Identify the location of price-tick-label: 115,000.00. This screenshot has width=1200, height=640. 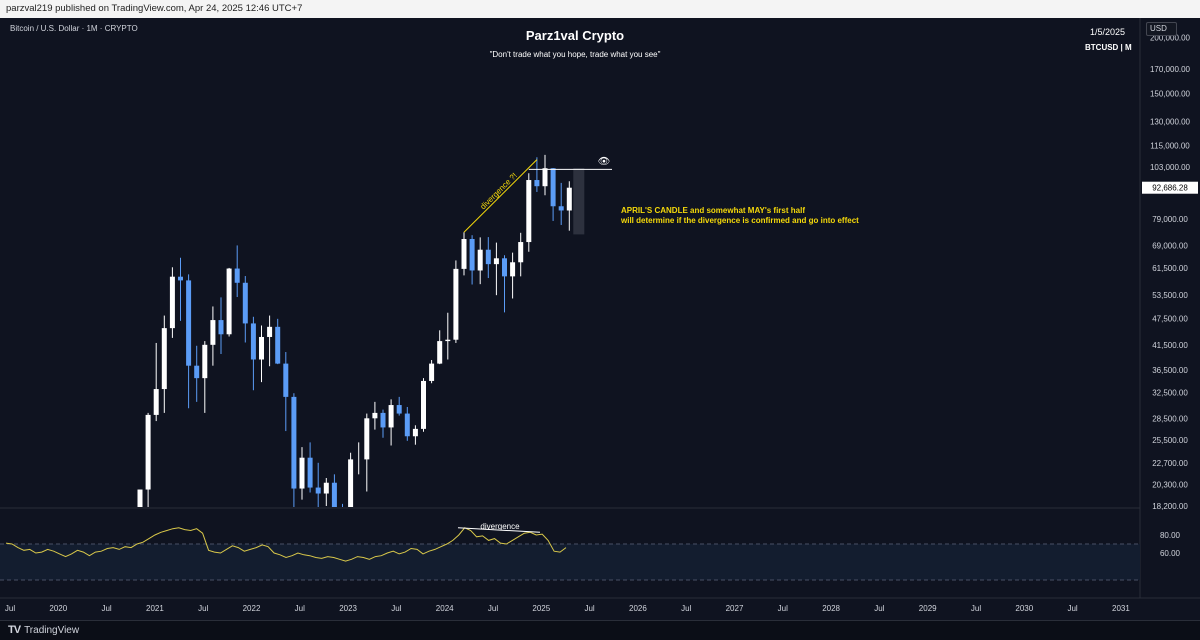
(1170, 146).